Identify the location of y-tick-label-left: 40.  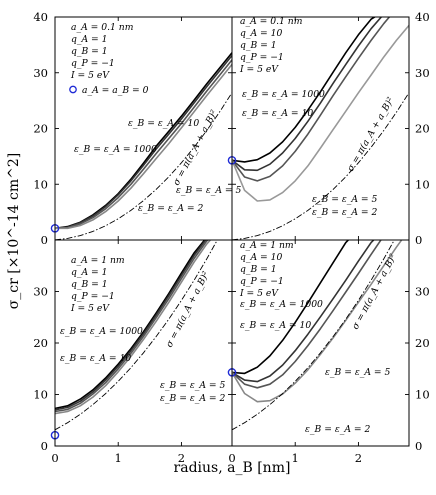
(40, 17).